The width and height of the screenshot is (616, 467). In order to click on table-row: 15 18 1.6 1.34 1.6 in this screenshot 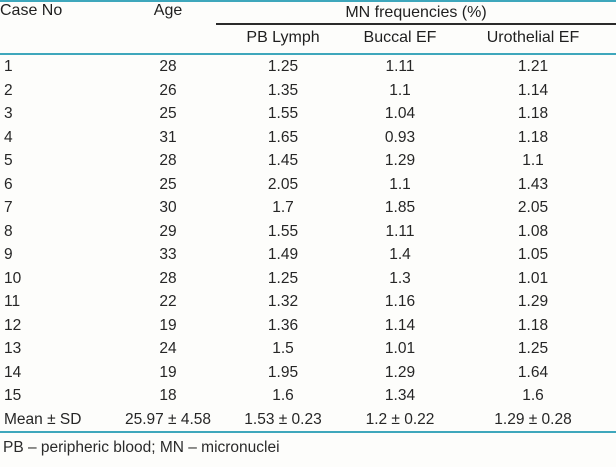, I will do `click(308, 396)`.